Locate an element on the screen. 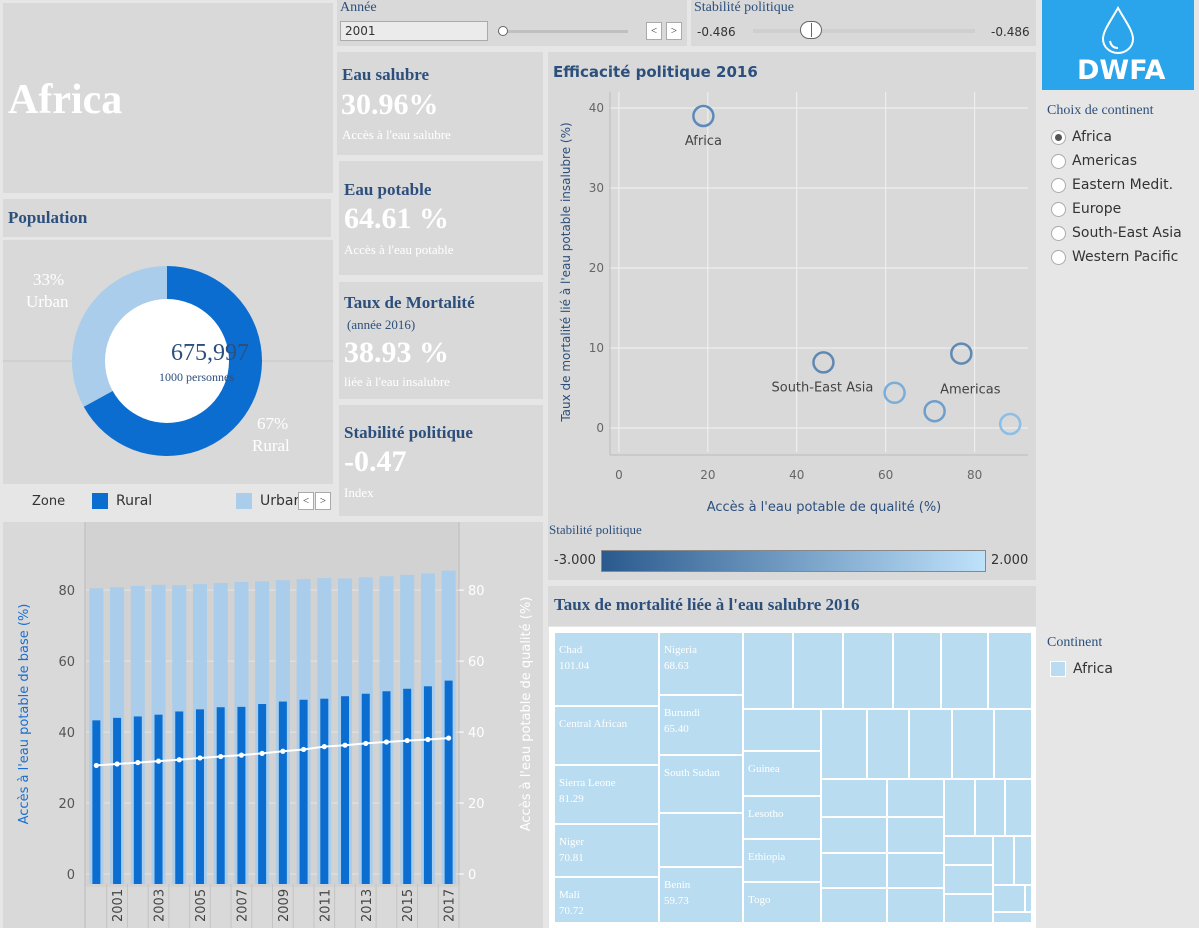 This screenshot has height=928, width=1199. continent-option: Americas is located at coordinates (1094, 161).